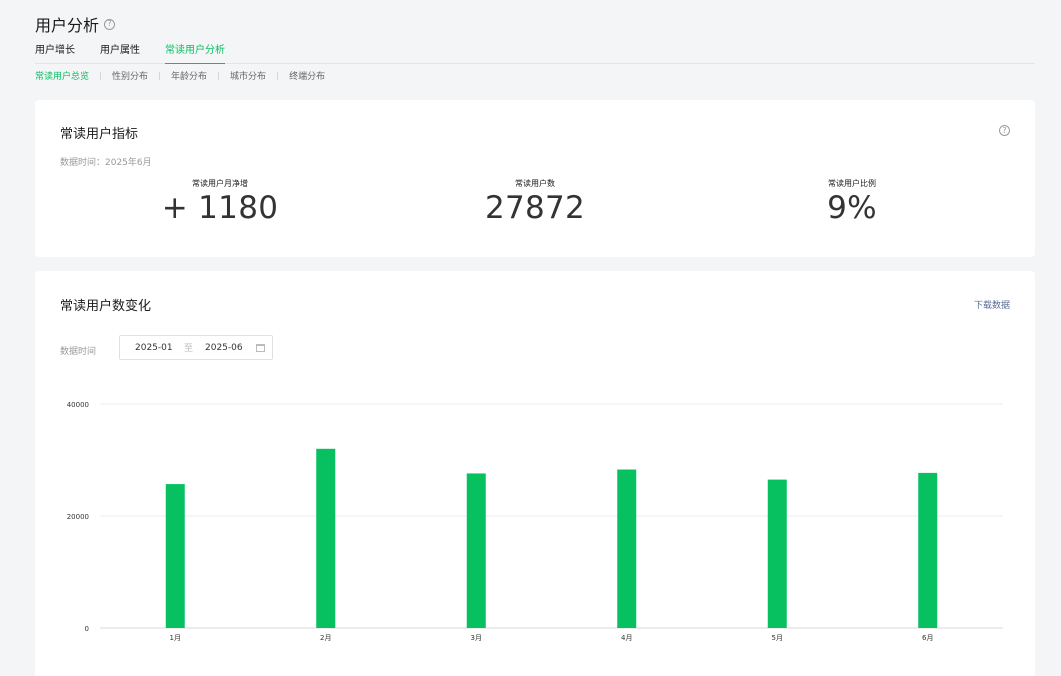 This screenshot has height=676, width=1061. I want to click on page-title-text: 用户分析, so click(67, 25).